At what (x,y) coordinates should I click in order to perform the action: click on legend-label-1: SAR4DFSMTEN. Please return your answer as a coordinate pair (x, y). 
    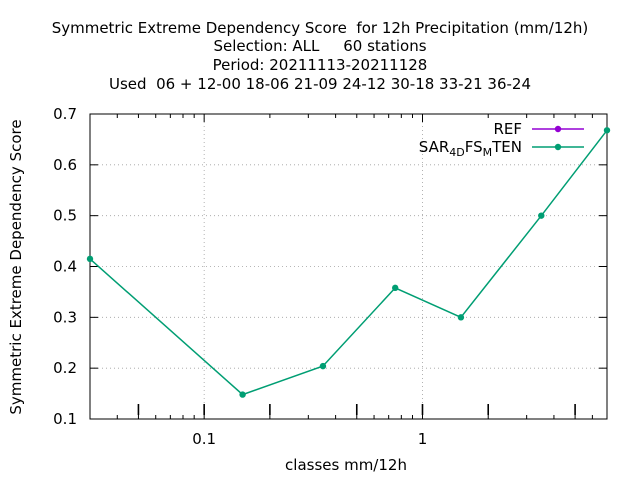
    Looking at the image, I should click on (470, 148).